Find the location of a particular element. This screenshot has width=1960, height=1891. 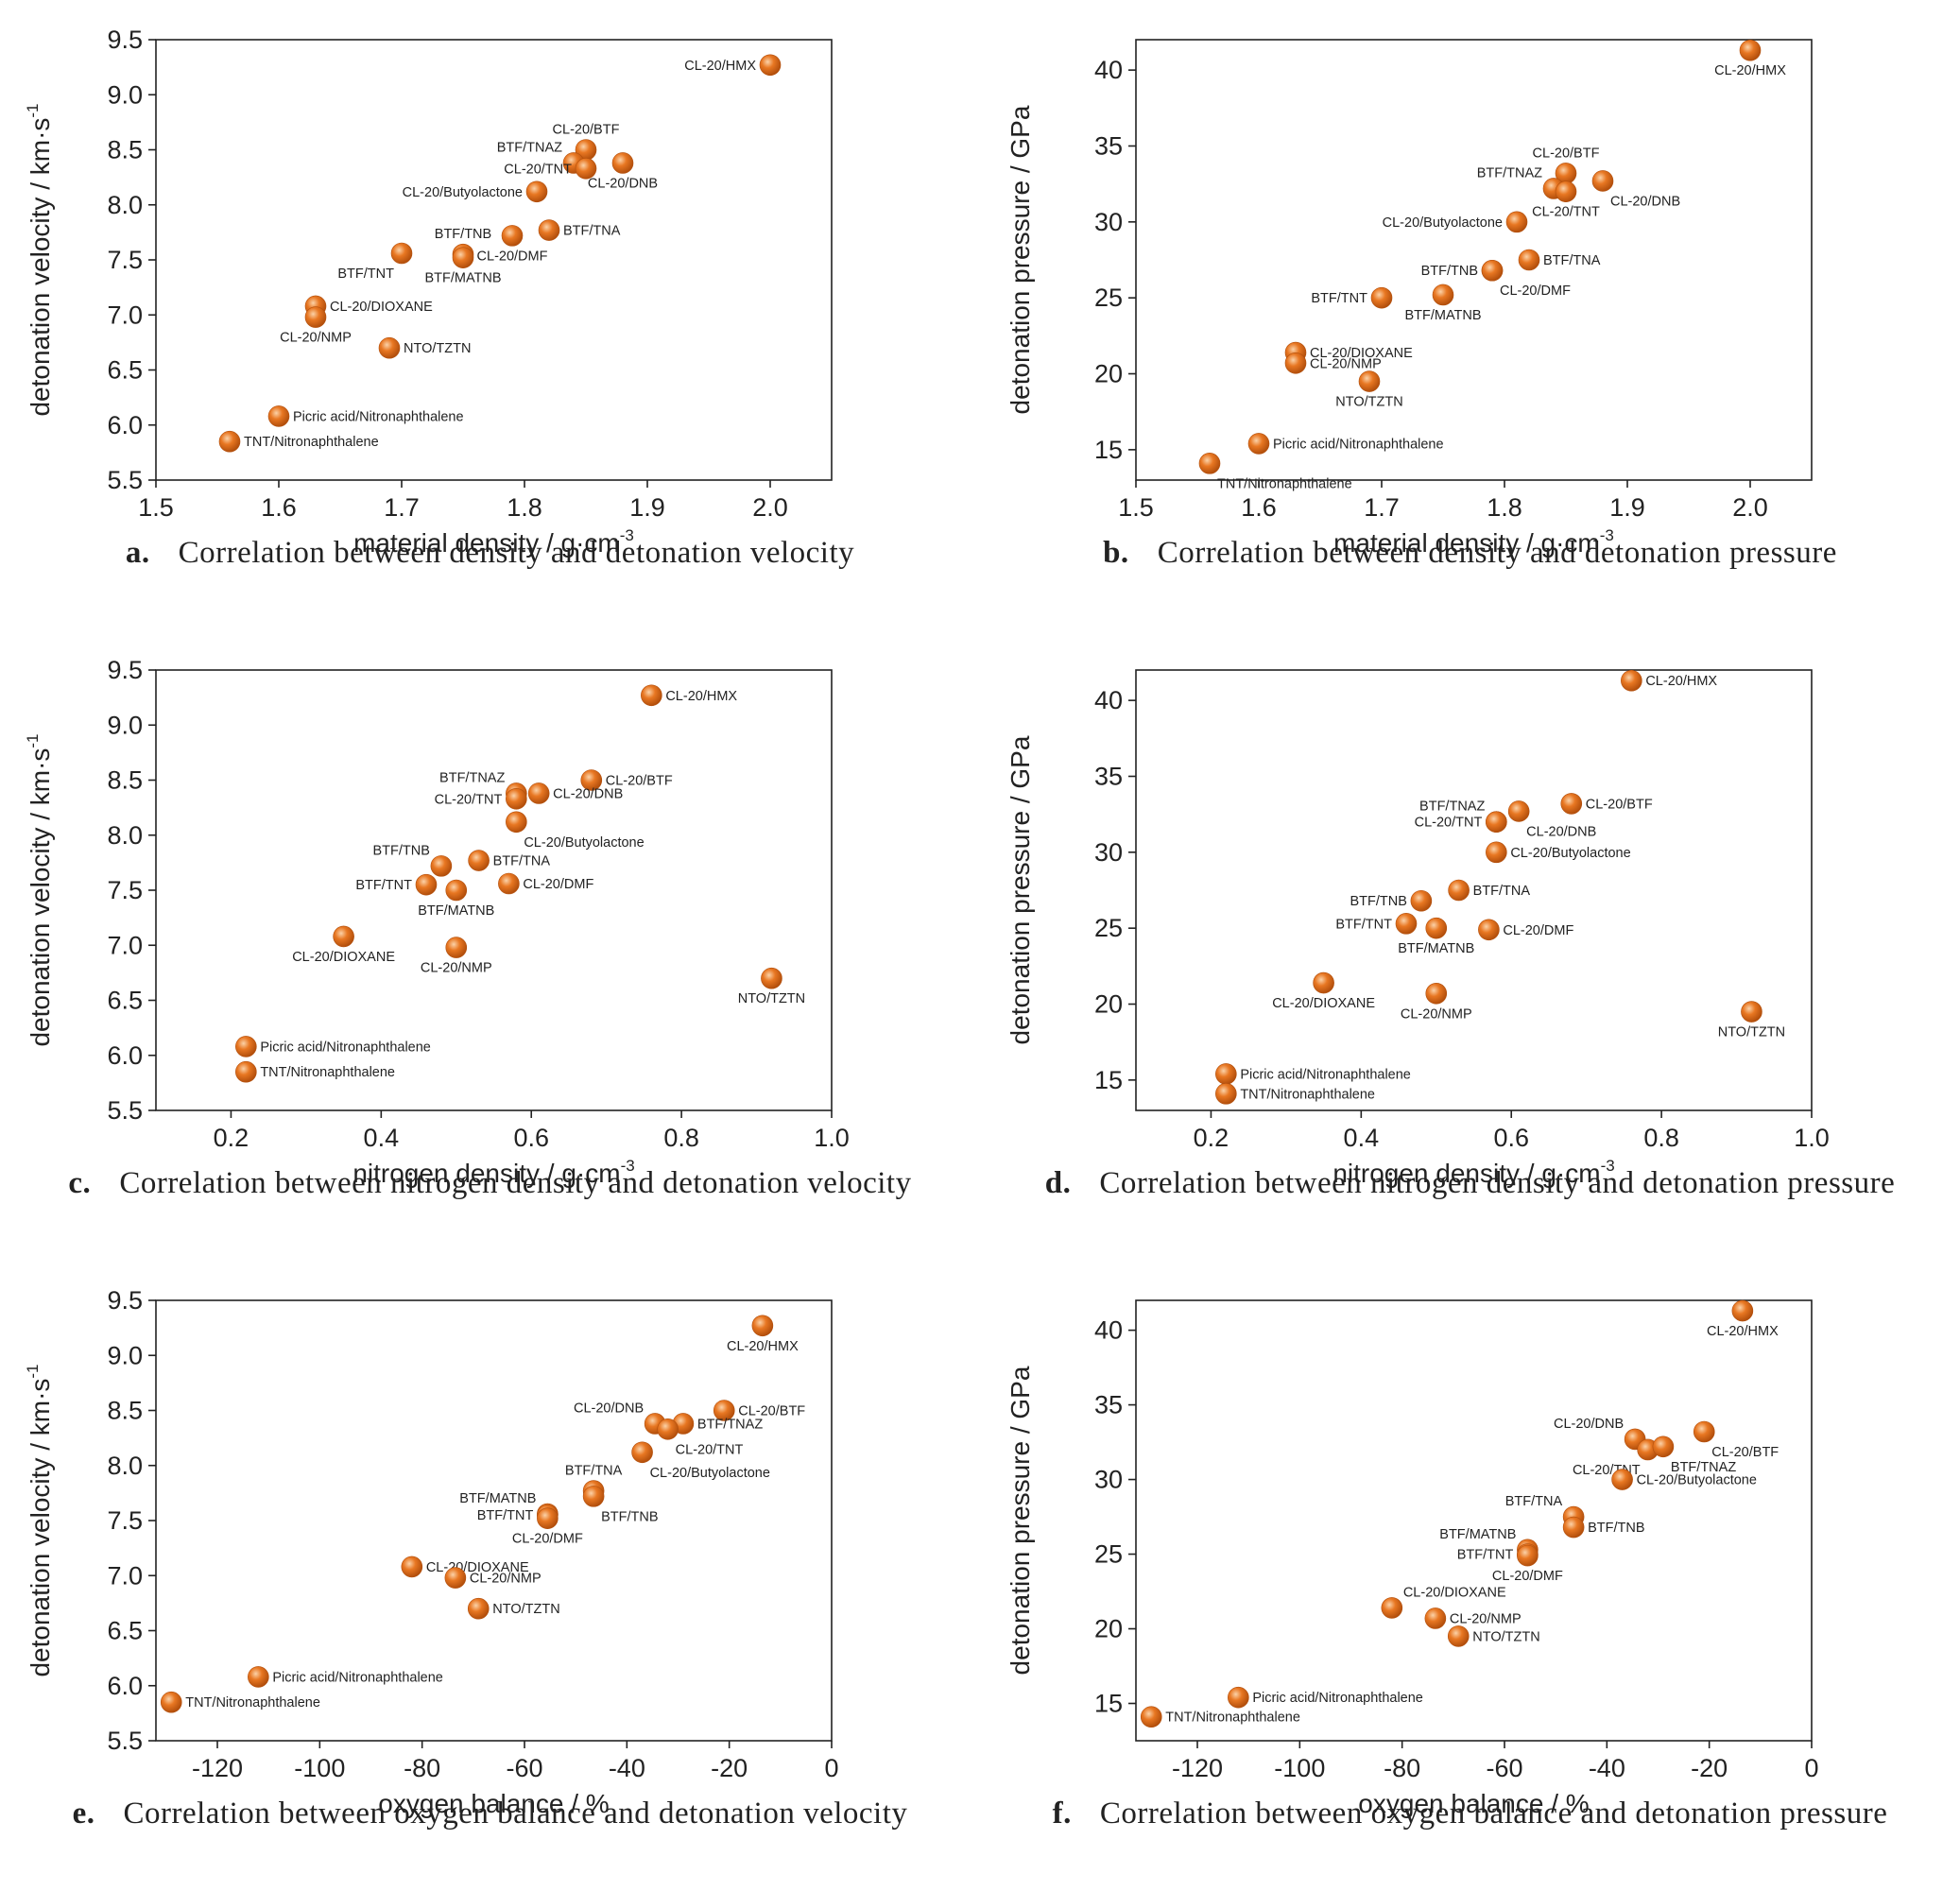

point-label: CL-20/NMP is located at coordinates (316, 339).